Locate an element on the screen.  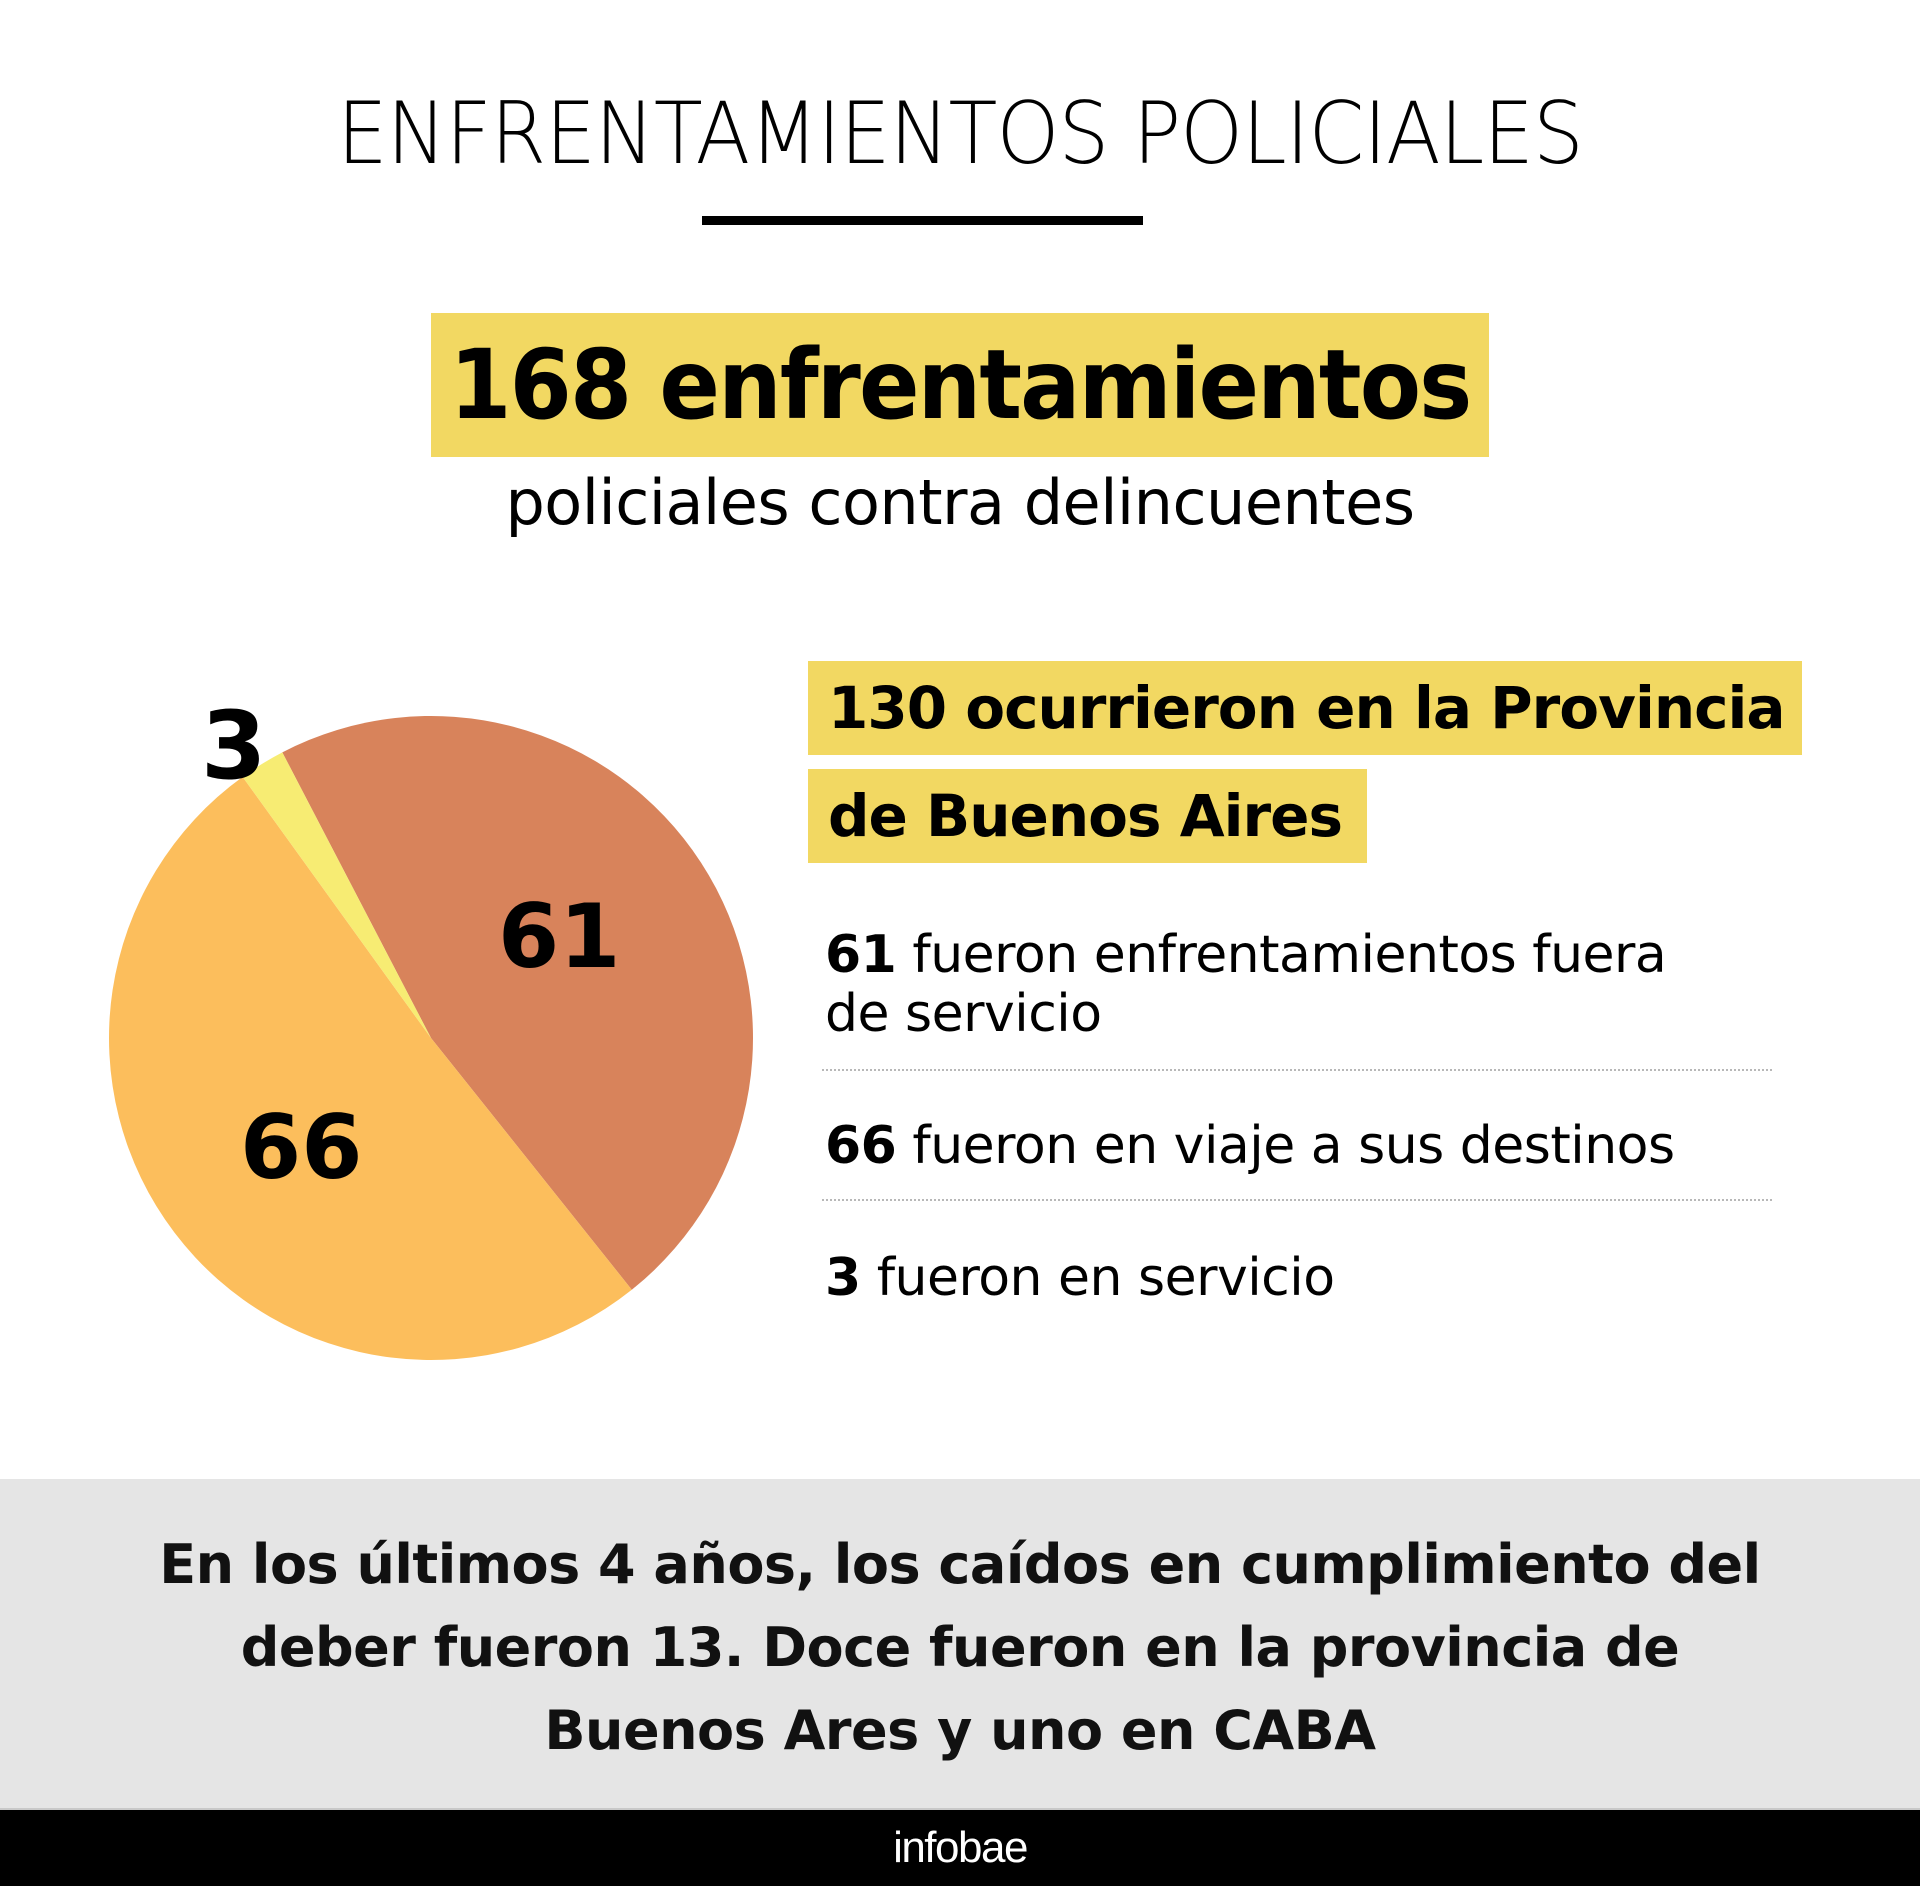
title-underline is located at coordinates (922, 220).